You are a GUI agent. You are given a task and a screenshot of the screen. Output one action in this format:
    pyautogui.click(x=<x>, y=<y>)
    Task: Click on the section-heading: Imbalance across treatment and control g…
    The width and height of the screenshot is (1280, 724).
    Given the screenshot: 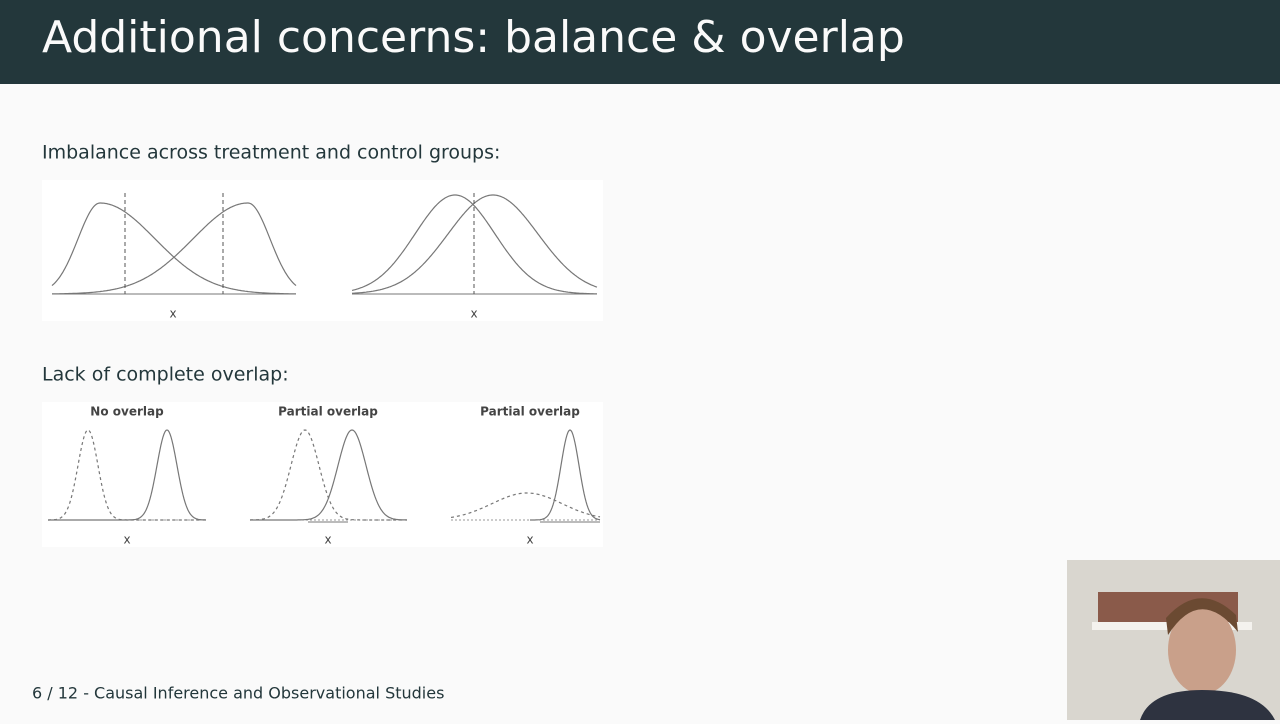 What is the action you would take?
    pyautogui.click(x=271, y=153)
    